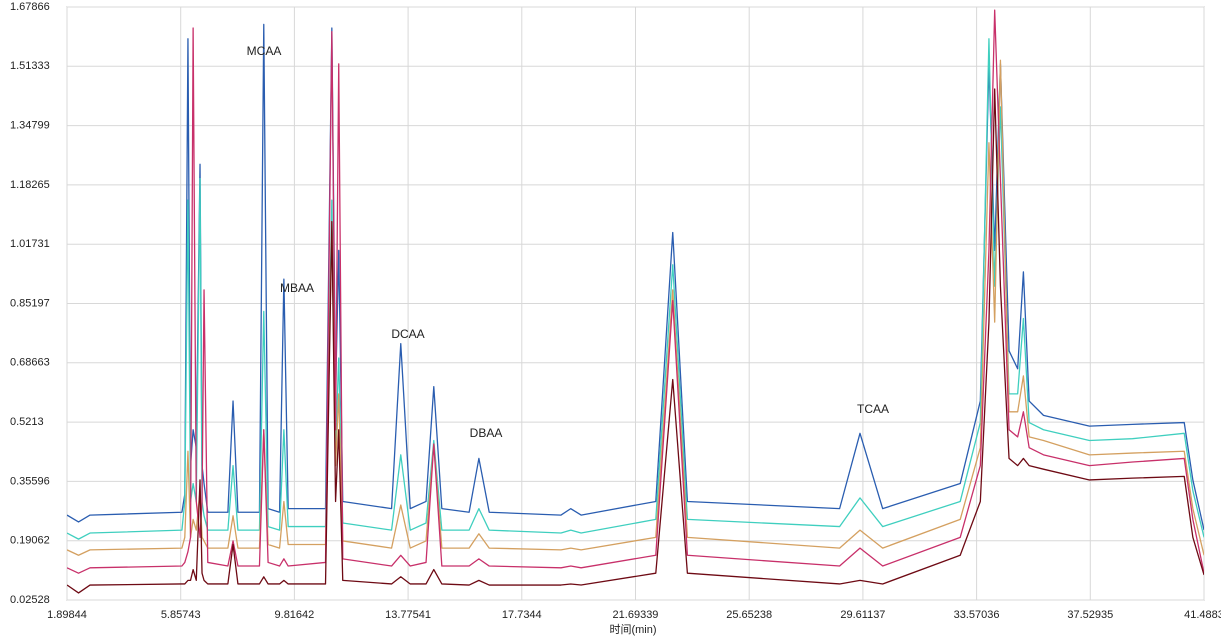  I want to click on x-tick-label: 41.4883, so click(1202, 615).